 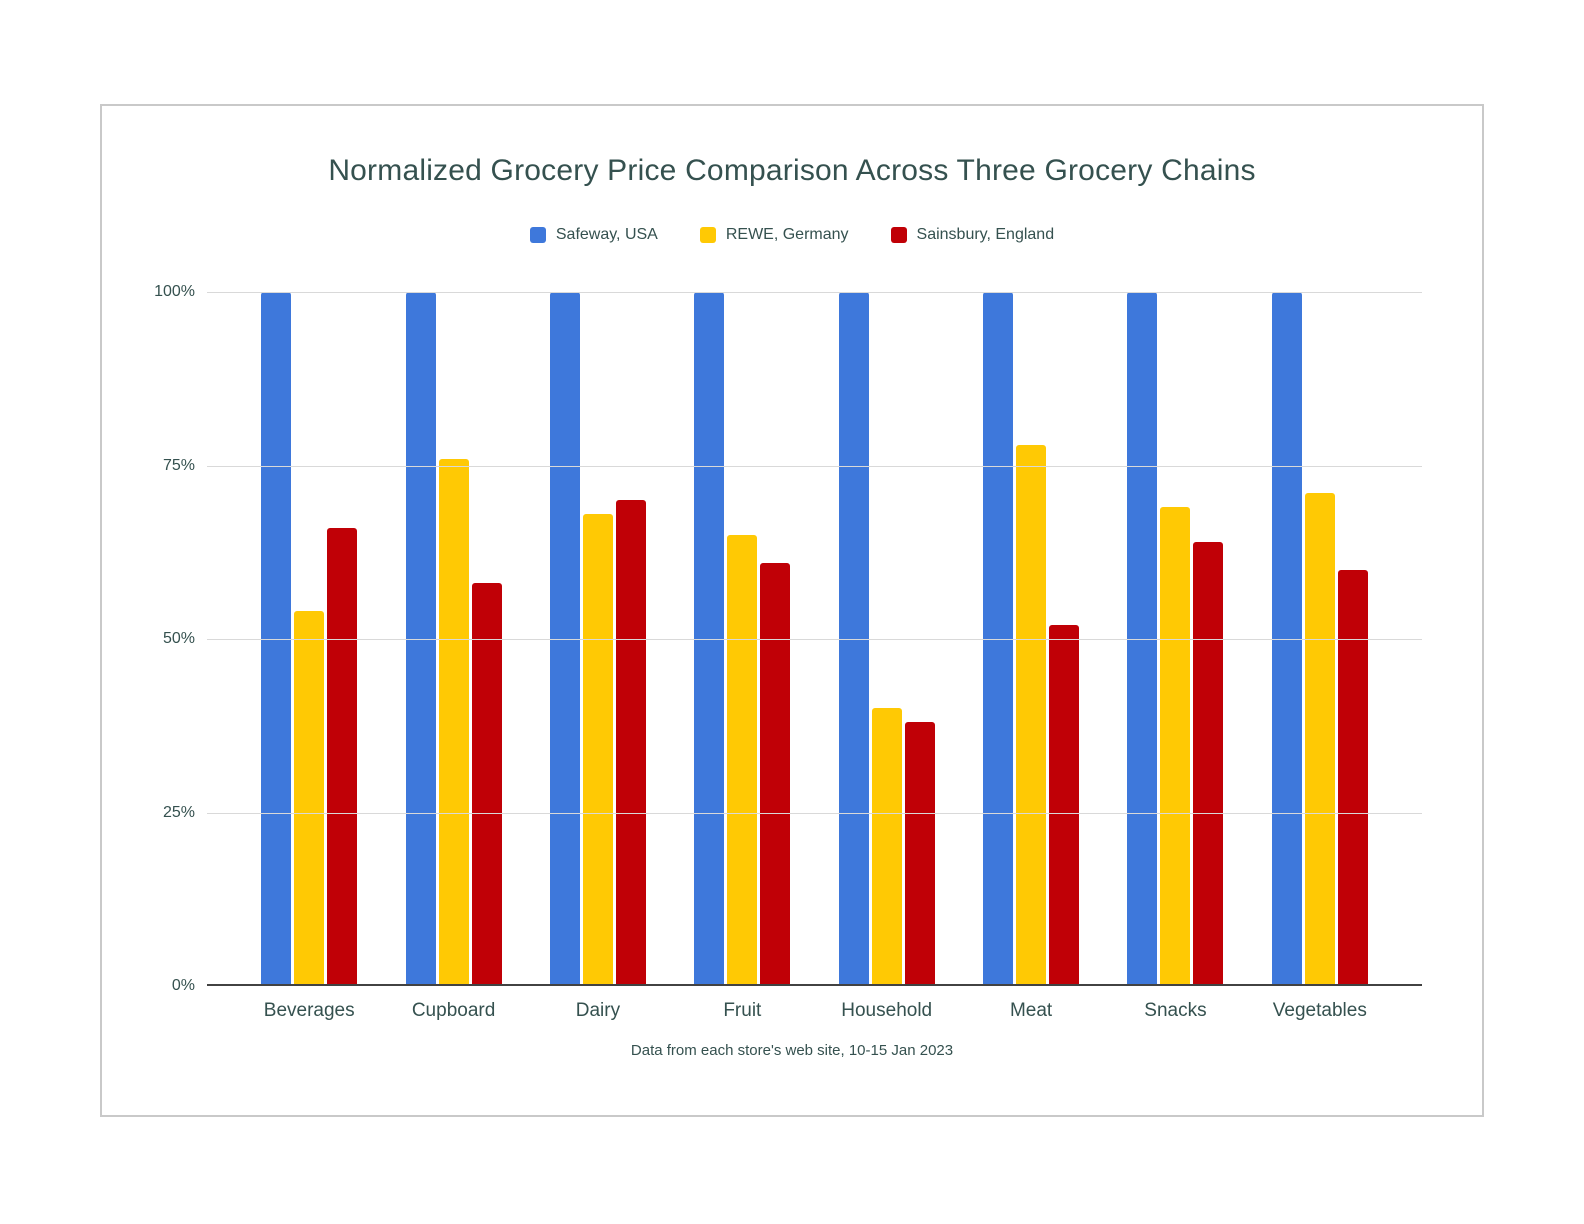 What do you see at coordinates (178, 812) in the screenshot?
I see `ytick-label-25: 25%` at bounding box center [178, 812].